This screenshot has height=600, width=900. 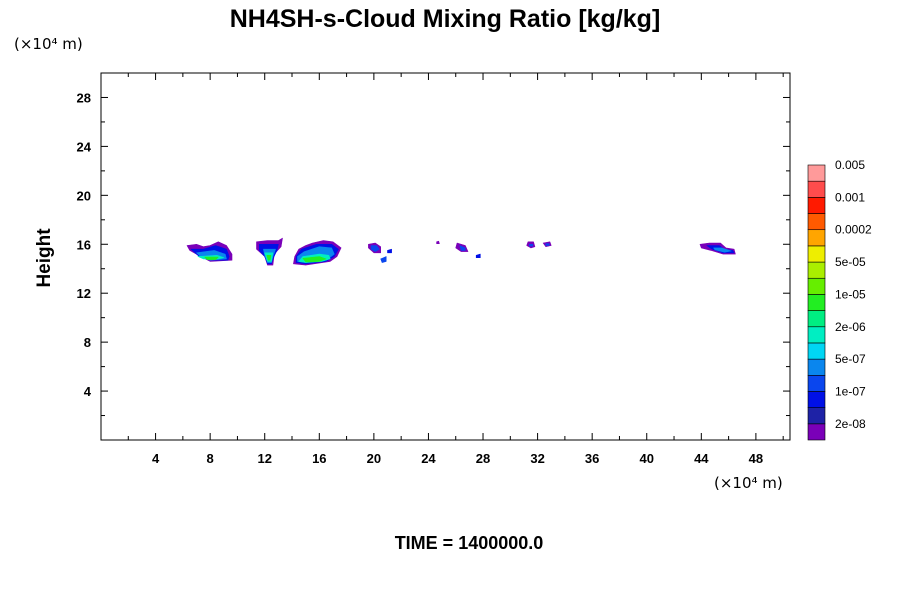 What do you see at coordinates (374, 458) in the screenshot?
I see `x-tick-label: 20` at bounding box center [374, 458].